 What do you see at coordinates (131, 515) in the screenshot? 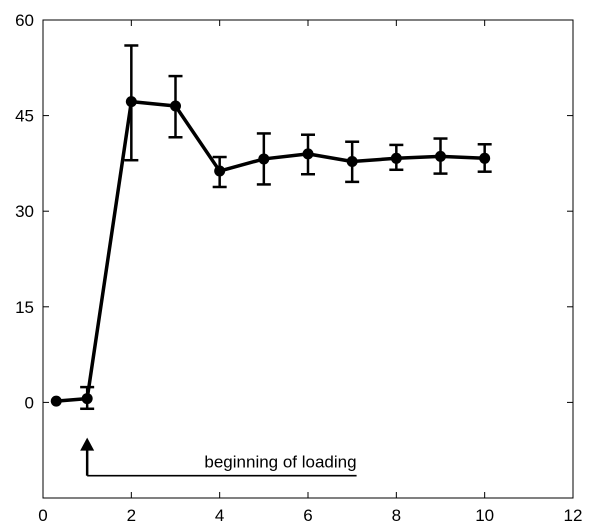
I see `x-tick-label: 2` at bounding box center [131, 515].